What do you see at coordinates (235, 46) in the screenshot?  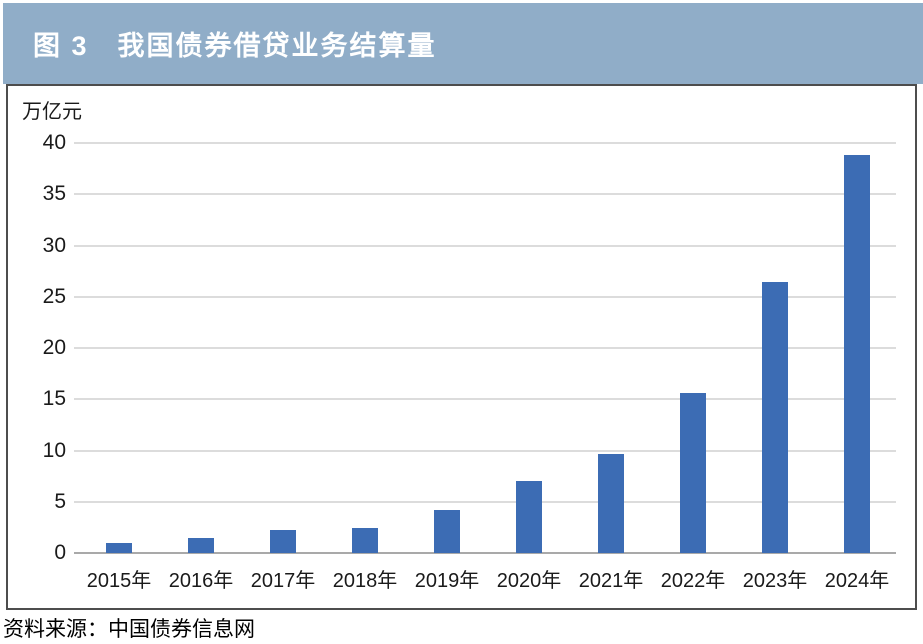 I see `figure-title: 图 3 我国债券借贷业务结算量` at bounding box center [235, 46].